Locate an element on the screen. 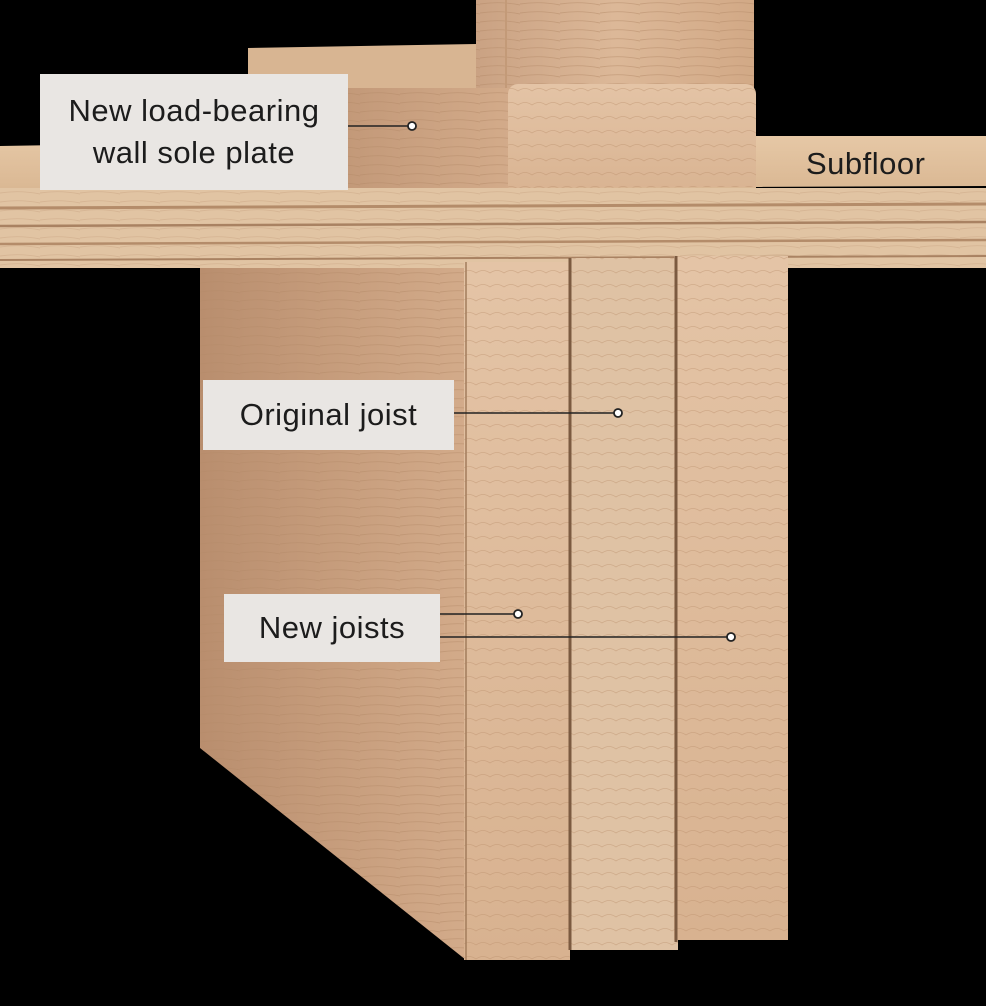  original-joist-label: Original joist is located at coordinates (328, 414).